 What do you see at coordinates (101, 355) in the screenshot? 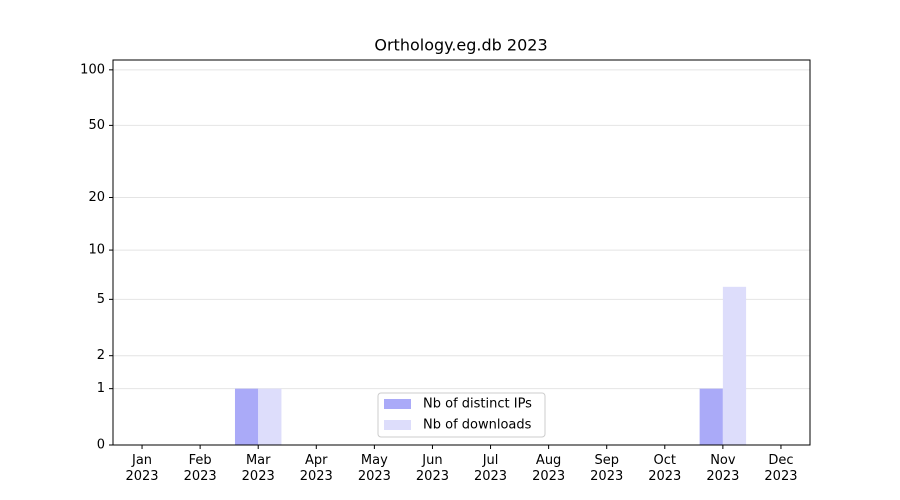
I see `y-tick-label: 2` at bounding box center [101, 355].